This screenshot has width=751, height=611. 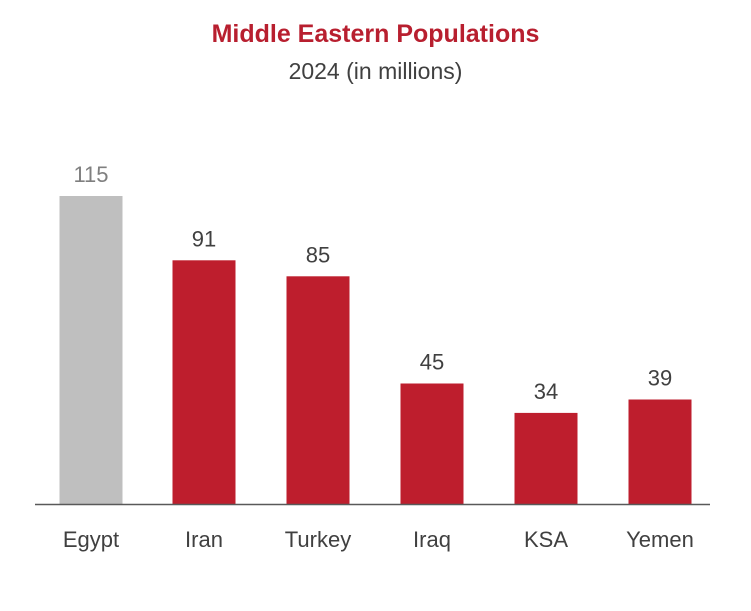 What do you see at coordinates (204, 382) in the screenshot?
I see `bar-iran` at bounding box center [204, 382].